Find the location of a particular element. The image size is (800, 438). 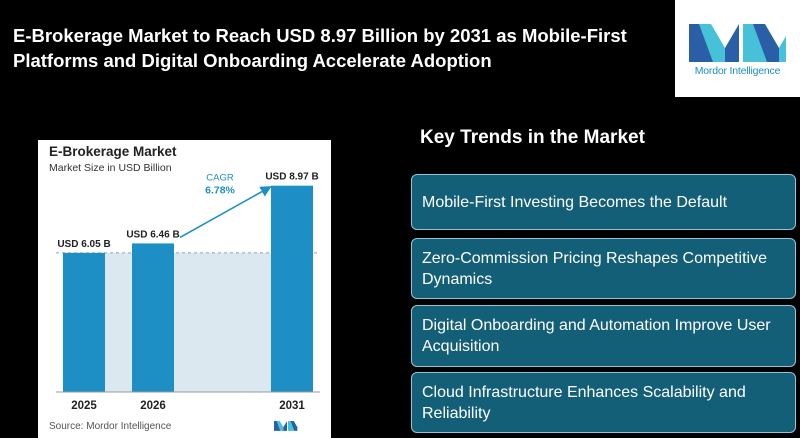

logo-text: Mordor Intelligence is located at coordinates (737, 71).